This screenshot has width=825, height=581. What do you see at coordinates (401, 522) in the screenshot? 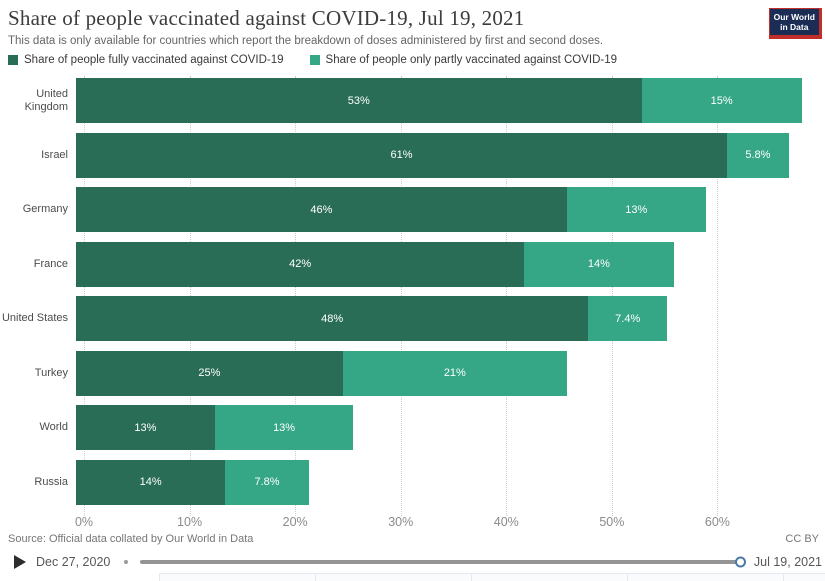
I see `x-axis-tick-label: 30%` at bounding box center [401, 522].